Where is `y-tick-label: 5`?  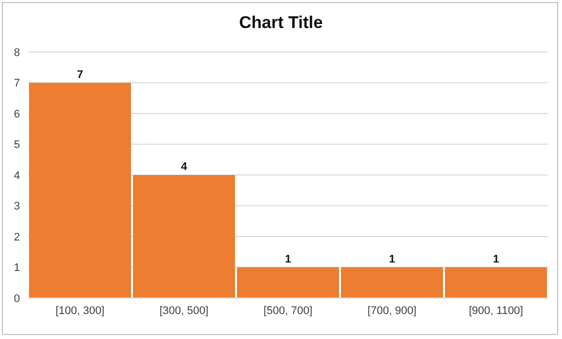
y-tick-label: 5 is located at coordinates (17, 145).